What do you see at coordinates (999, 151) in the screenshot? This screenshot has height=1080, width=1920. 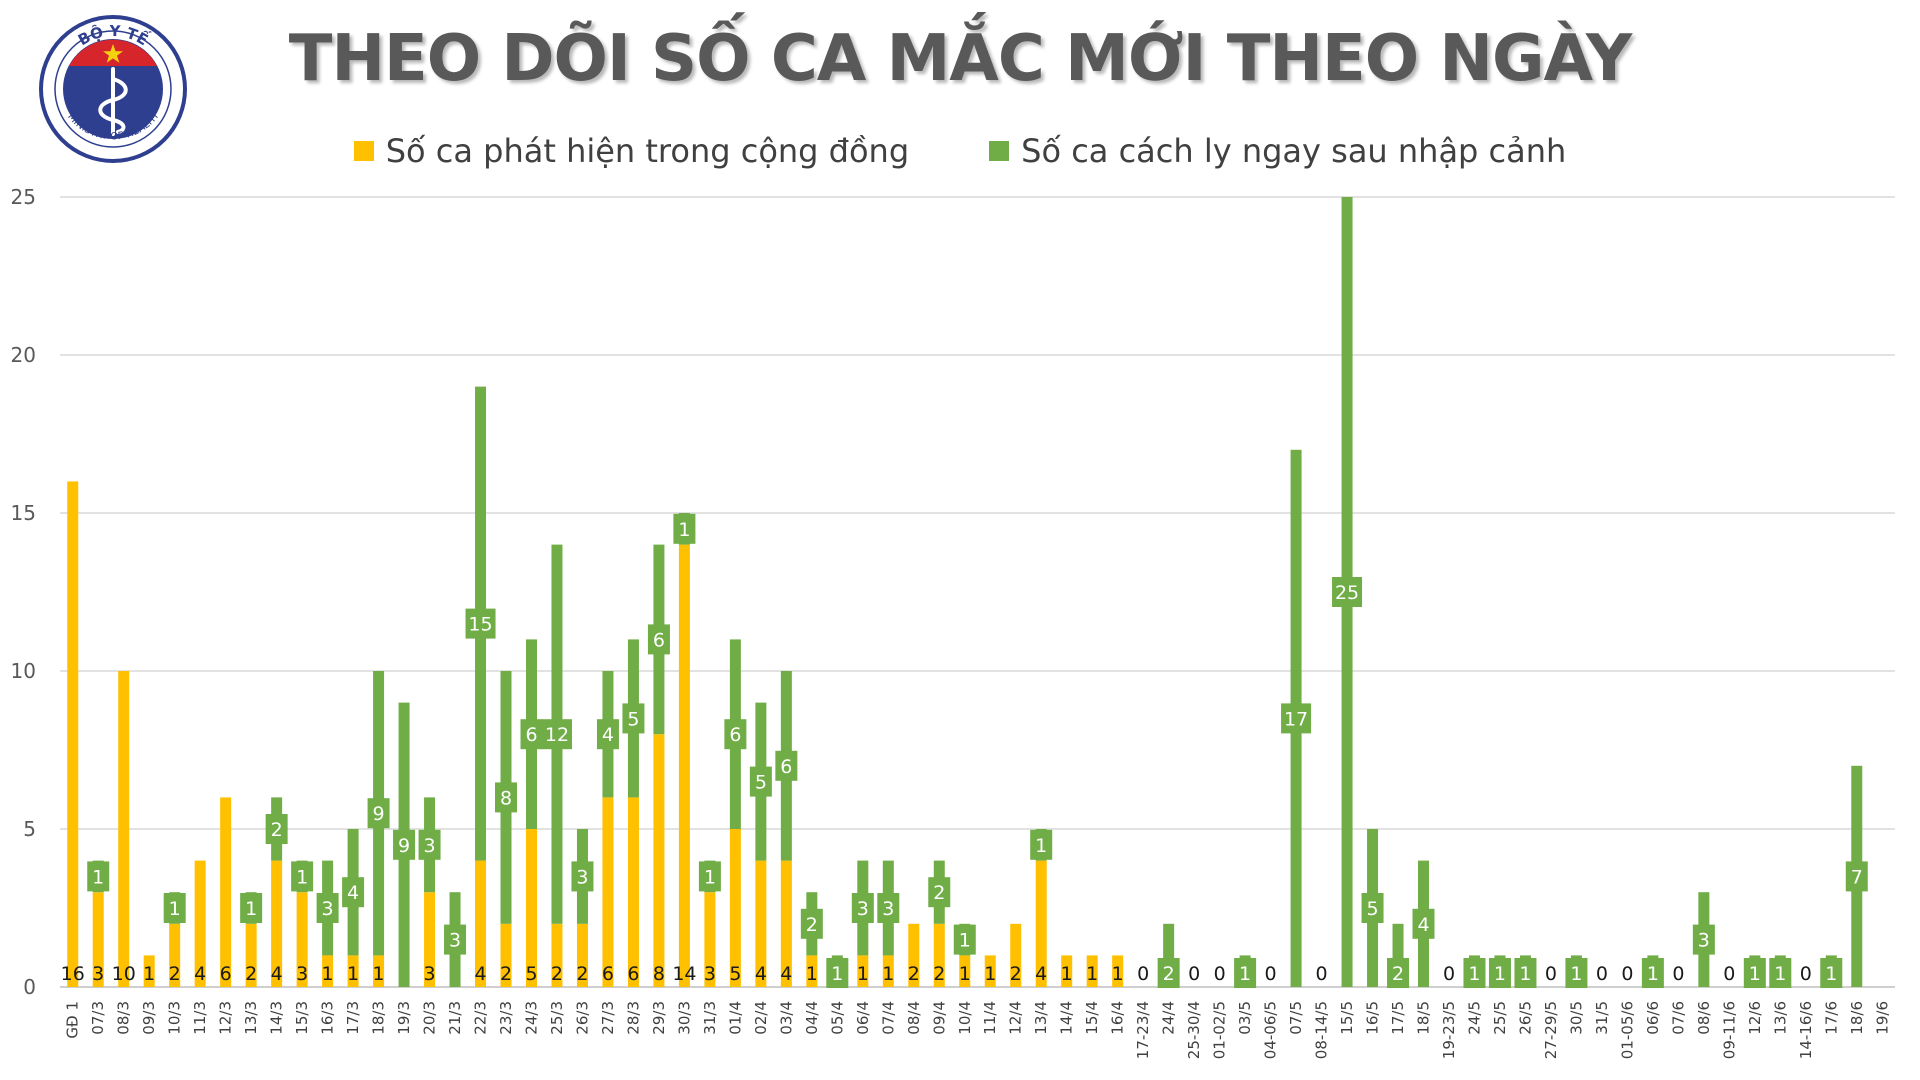 I see `legend-swatch-quarantine` at bounding box center [999, 151].